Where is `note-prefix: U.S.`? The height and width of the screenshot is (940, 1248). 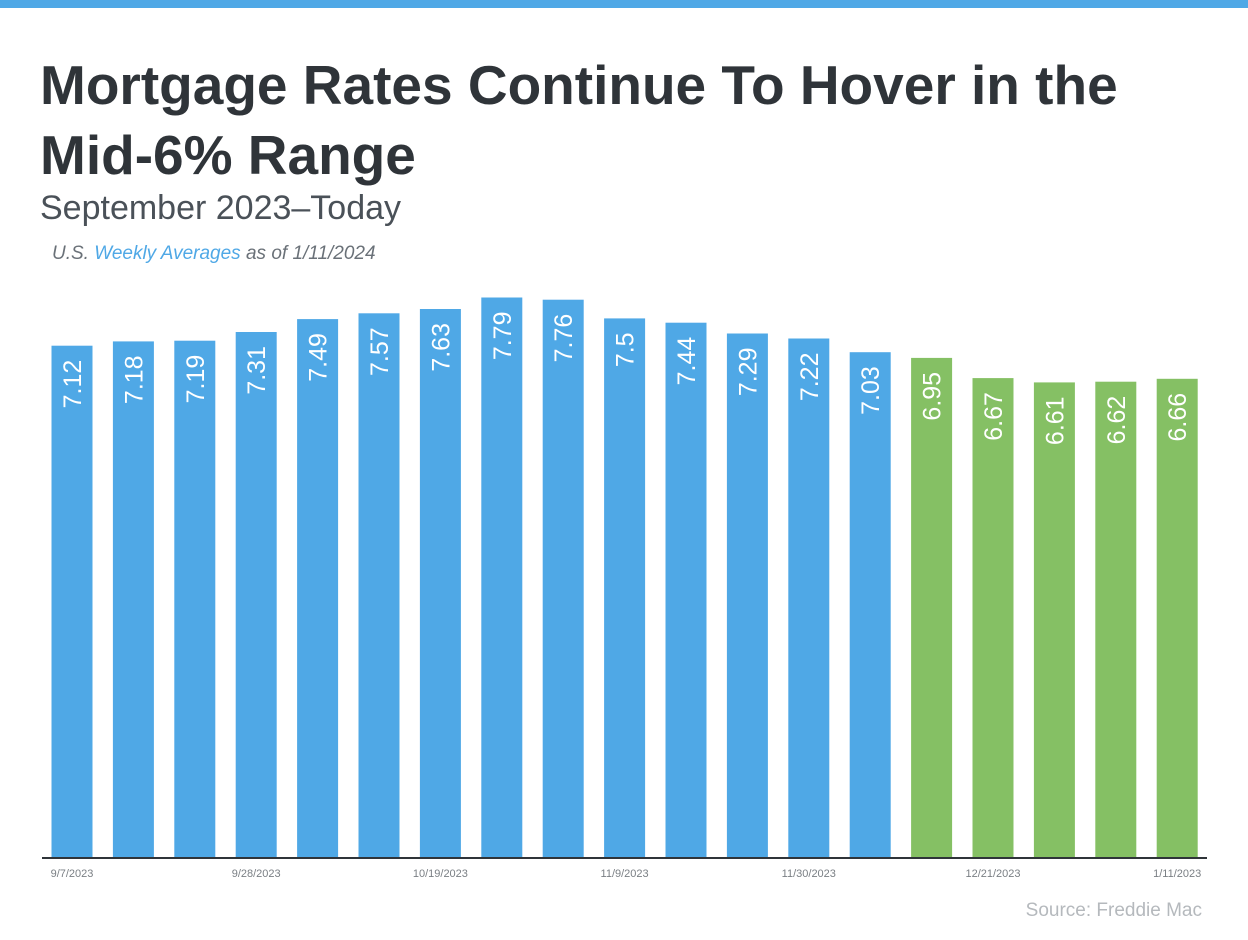
note-prefix: U.S. is located at coordinates (70, 253).